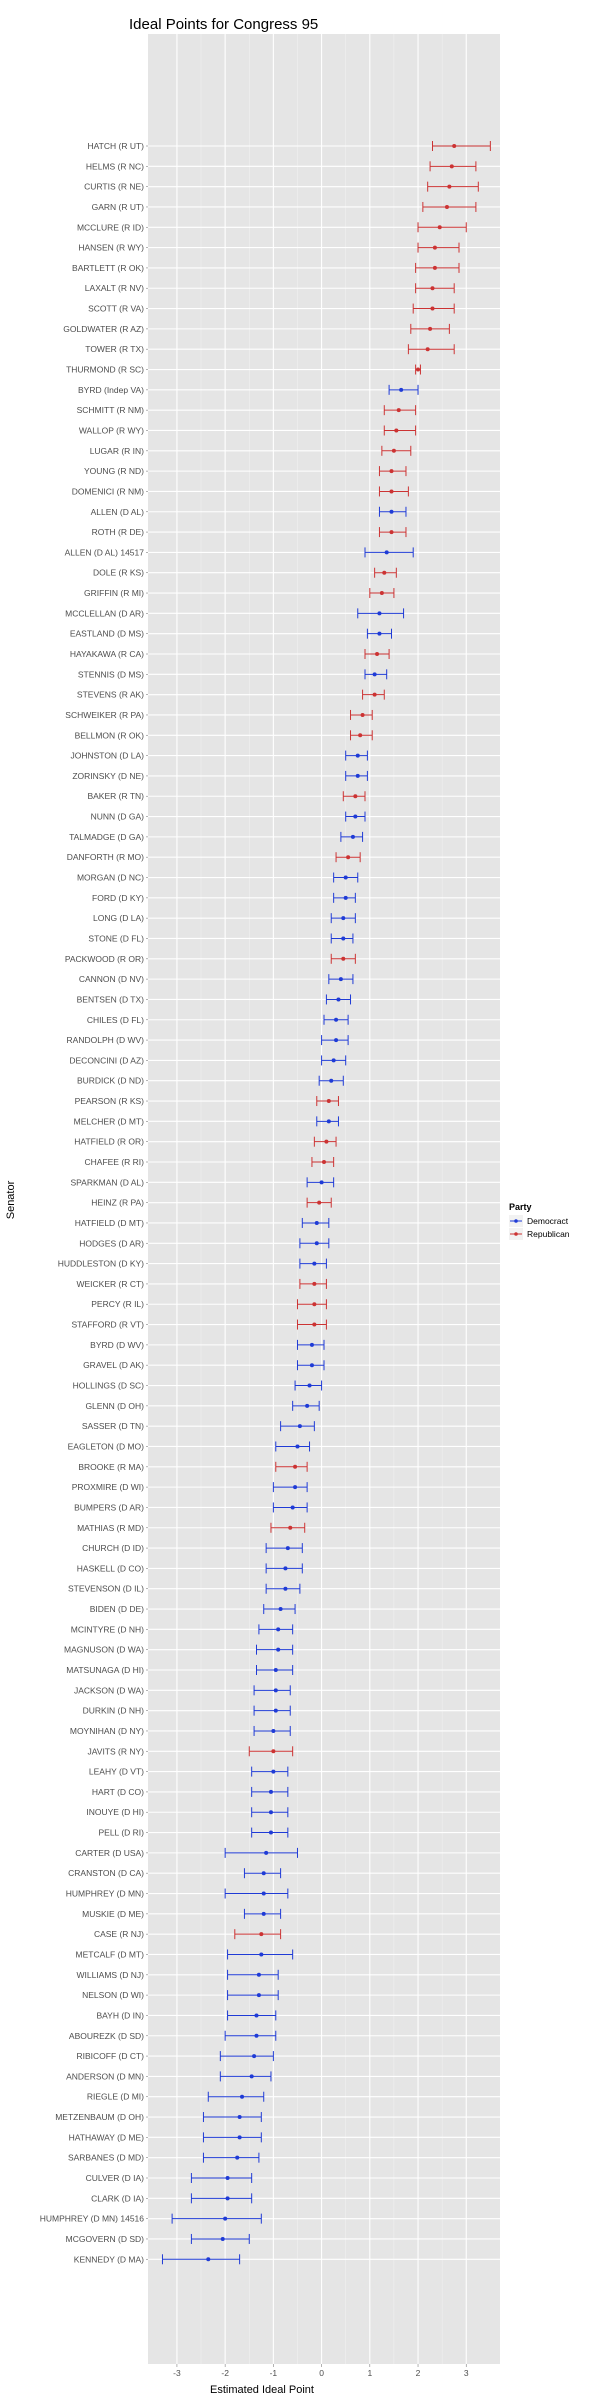 The image size is (600, 2400). I want to click on y-tick-label: CHILES (D FL), so click(115, 1020).